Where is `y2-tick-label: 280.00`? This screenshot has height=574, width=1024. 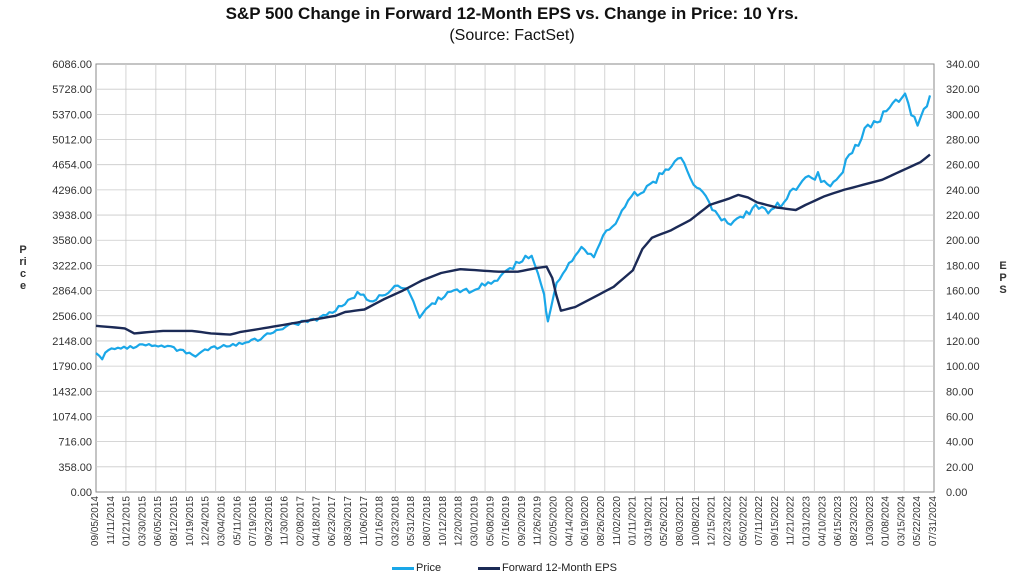 y2-tick-label: 280.00 is located at coordinates (963, 141).